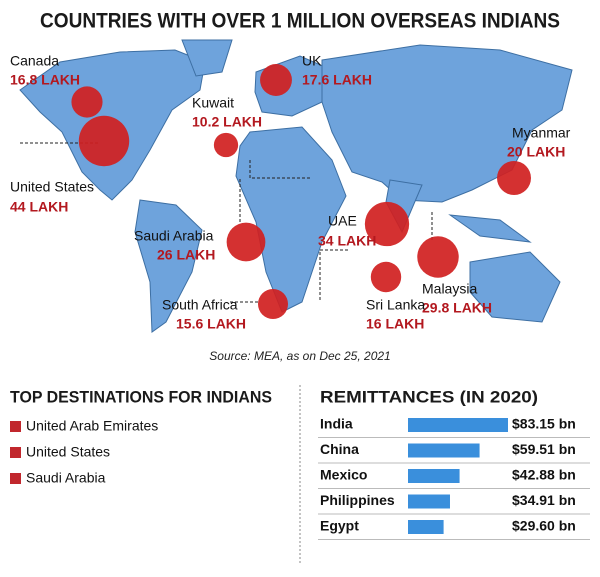 This screenshot has height=577, width=600. I want to click on destination: United Arab Emirates, so click(92, 426).